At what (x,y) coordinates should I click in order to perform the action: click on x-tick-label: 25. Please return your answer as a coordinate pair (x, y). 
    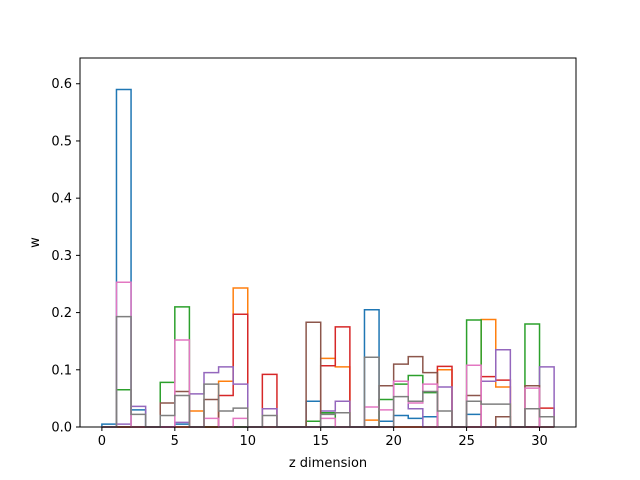
    Looking at the image, I should click on (466, 441).